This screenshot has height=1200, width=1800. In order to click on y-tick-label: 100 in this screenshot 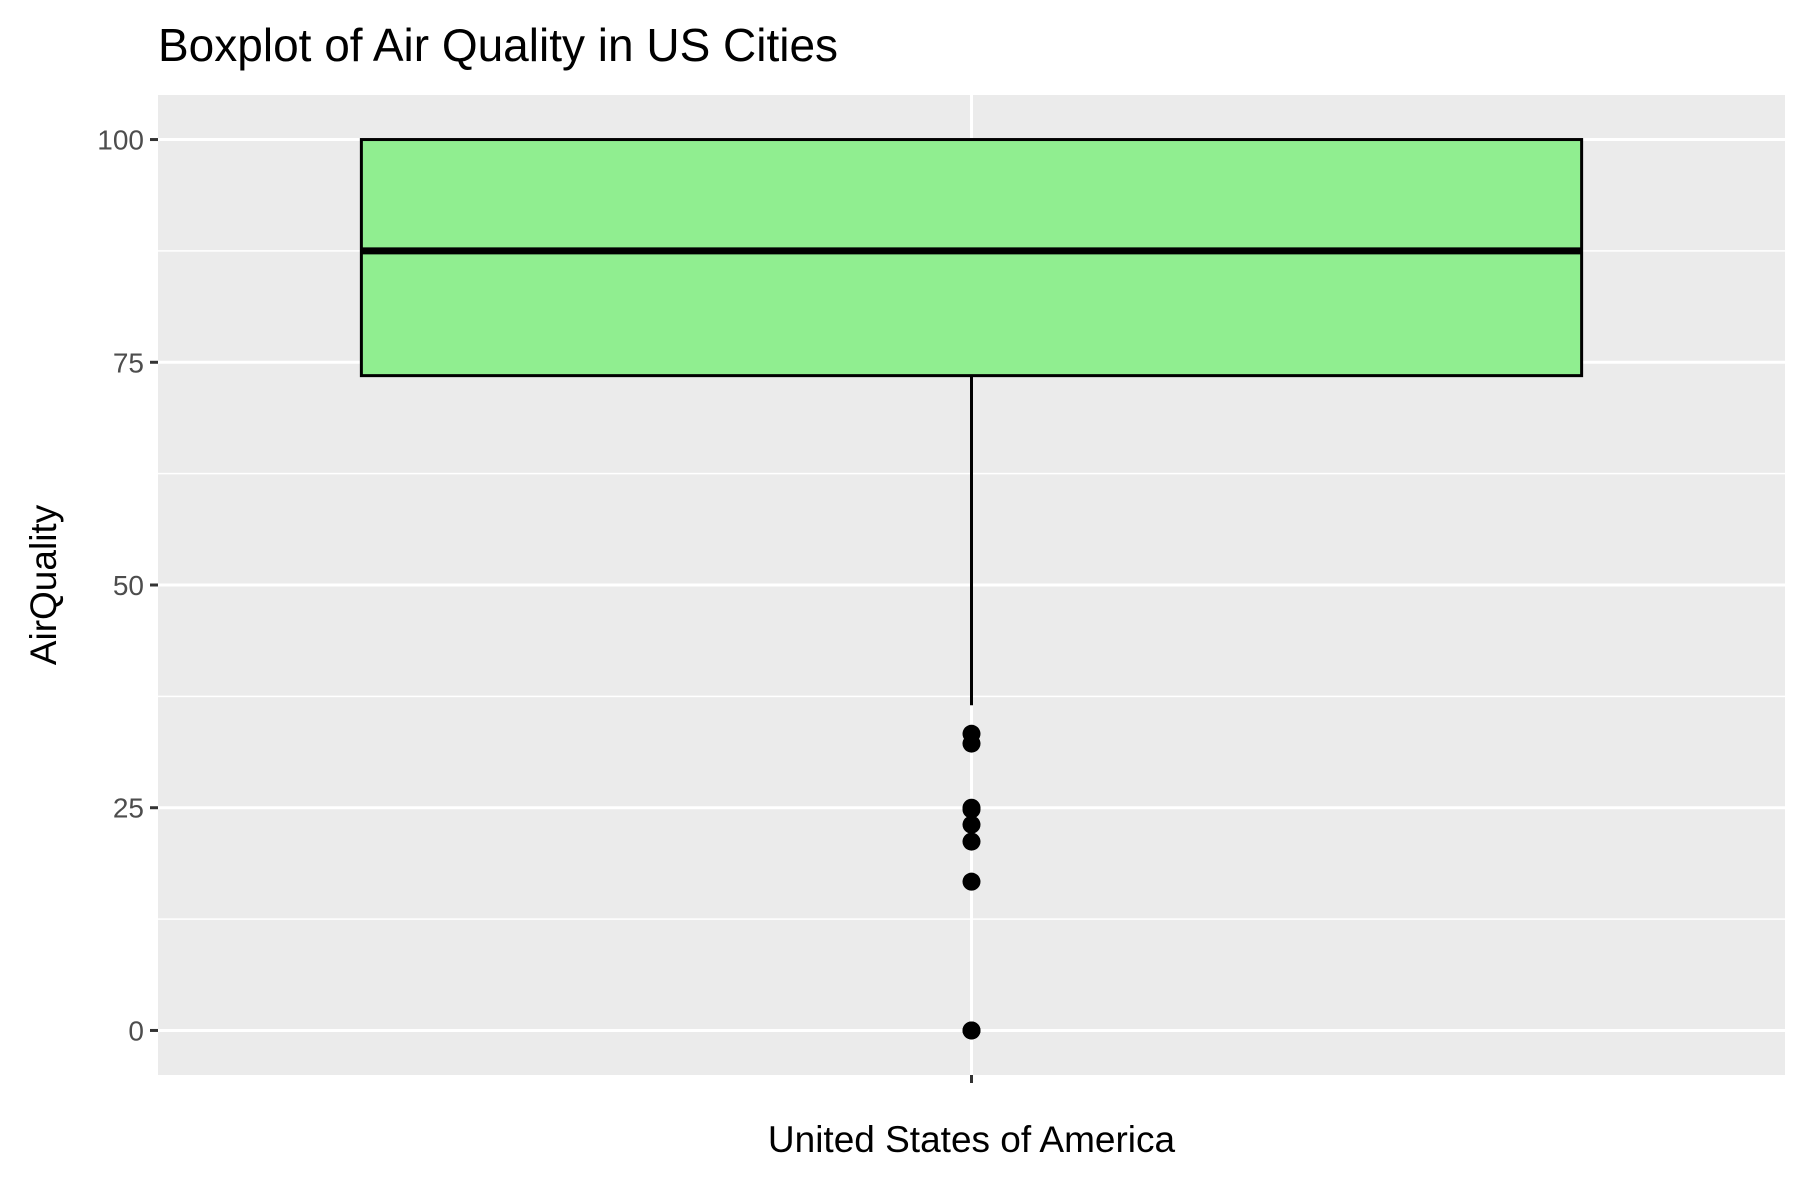, I will do `click(120, 140)`.